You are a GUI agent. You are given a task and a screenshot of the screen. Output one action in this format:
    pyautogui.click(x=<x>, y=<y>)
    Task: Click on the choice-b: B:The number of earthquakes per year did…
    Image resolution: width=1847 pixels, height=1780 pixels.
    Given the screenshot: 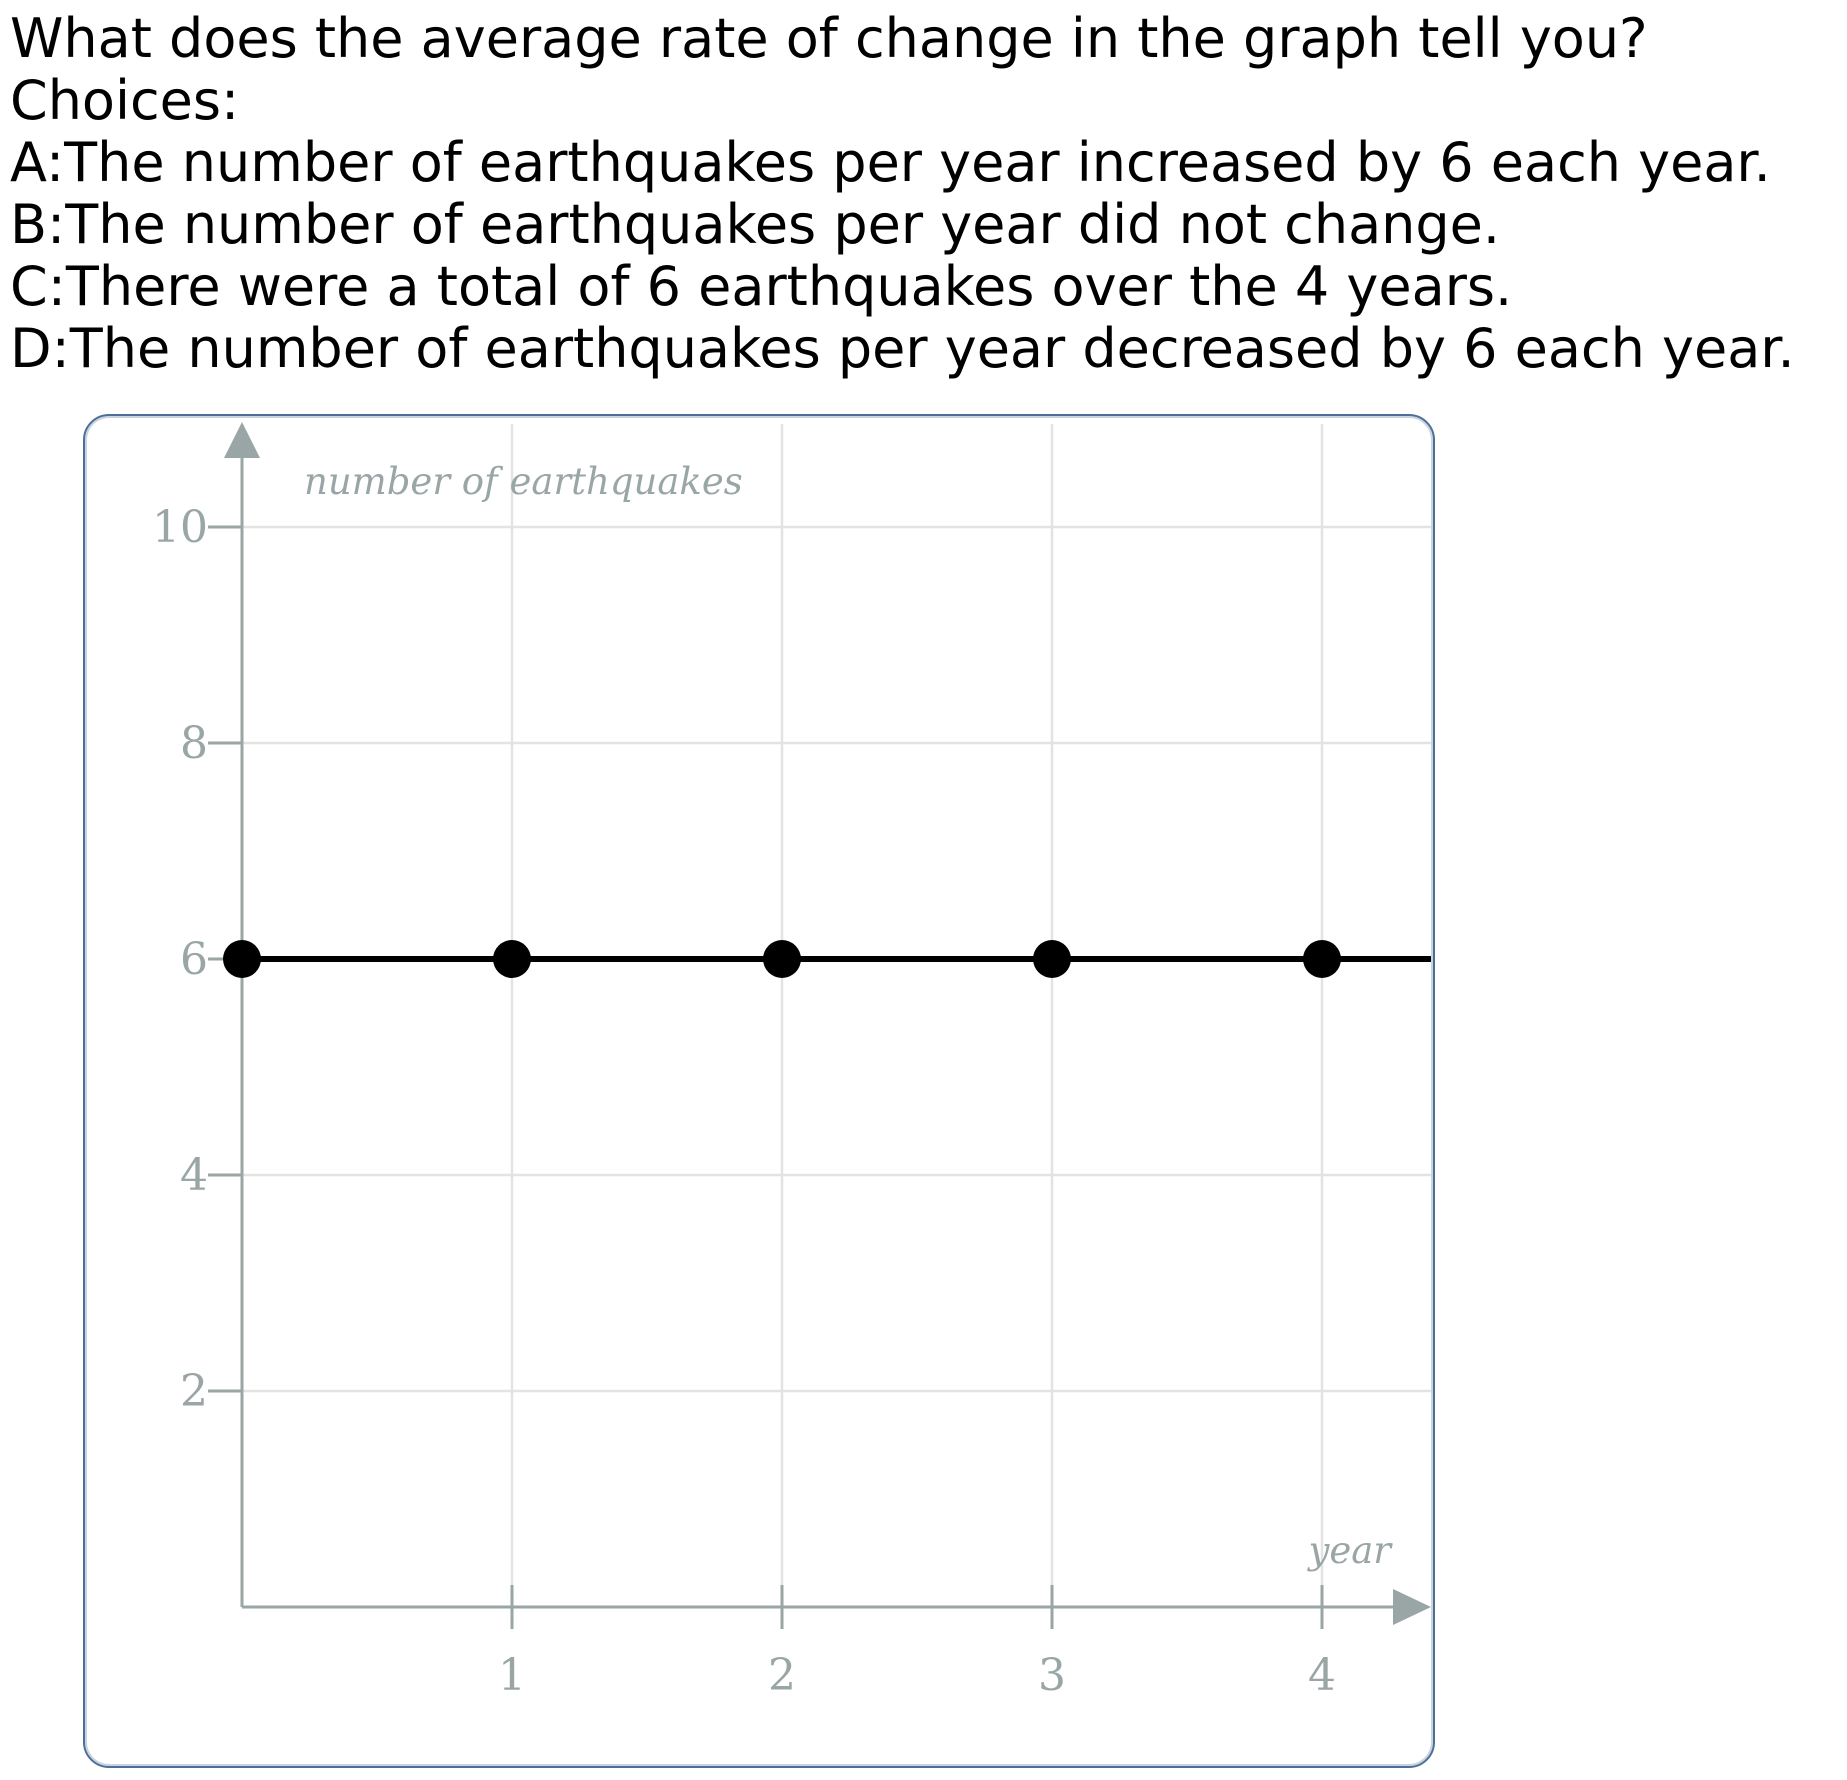 What is the action you would take?
    pyautogui.click(x=755, y=224)
    